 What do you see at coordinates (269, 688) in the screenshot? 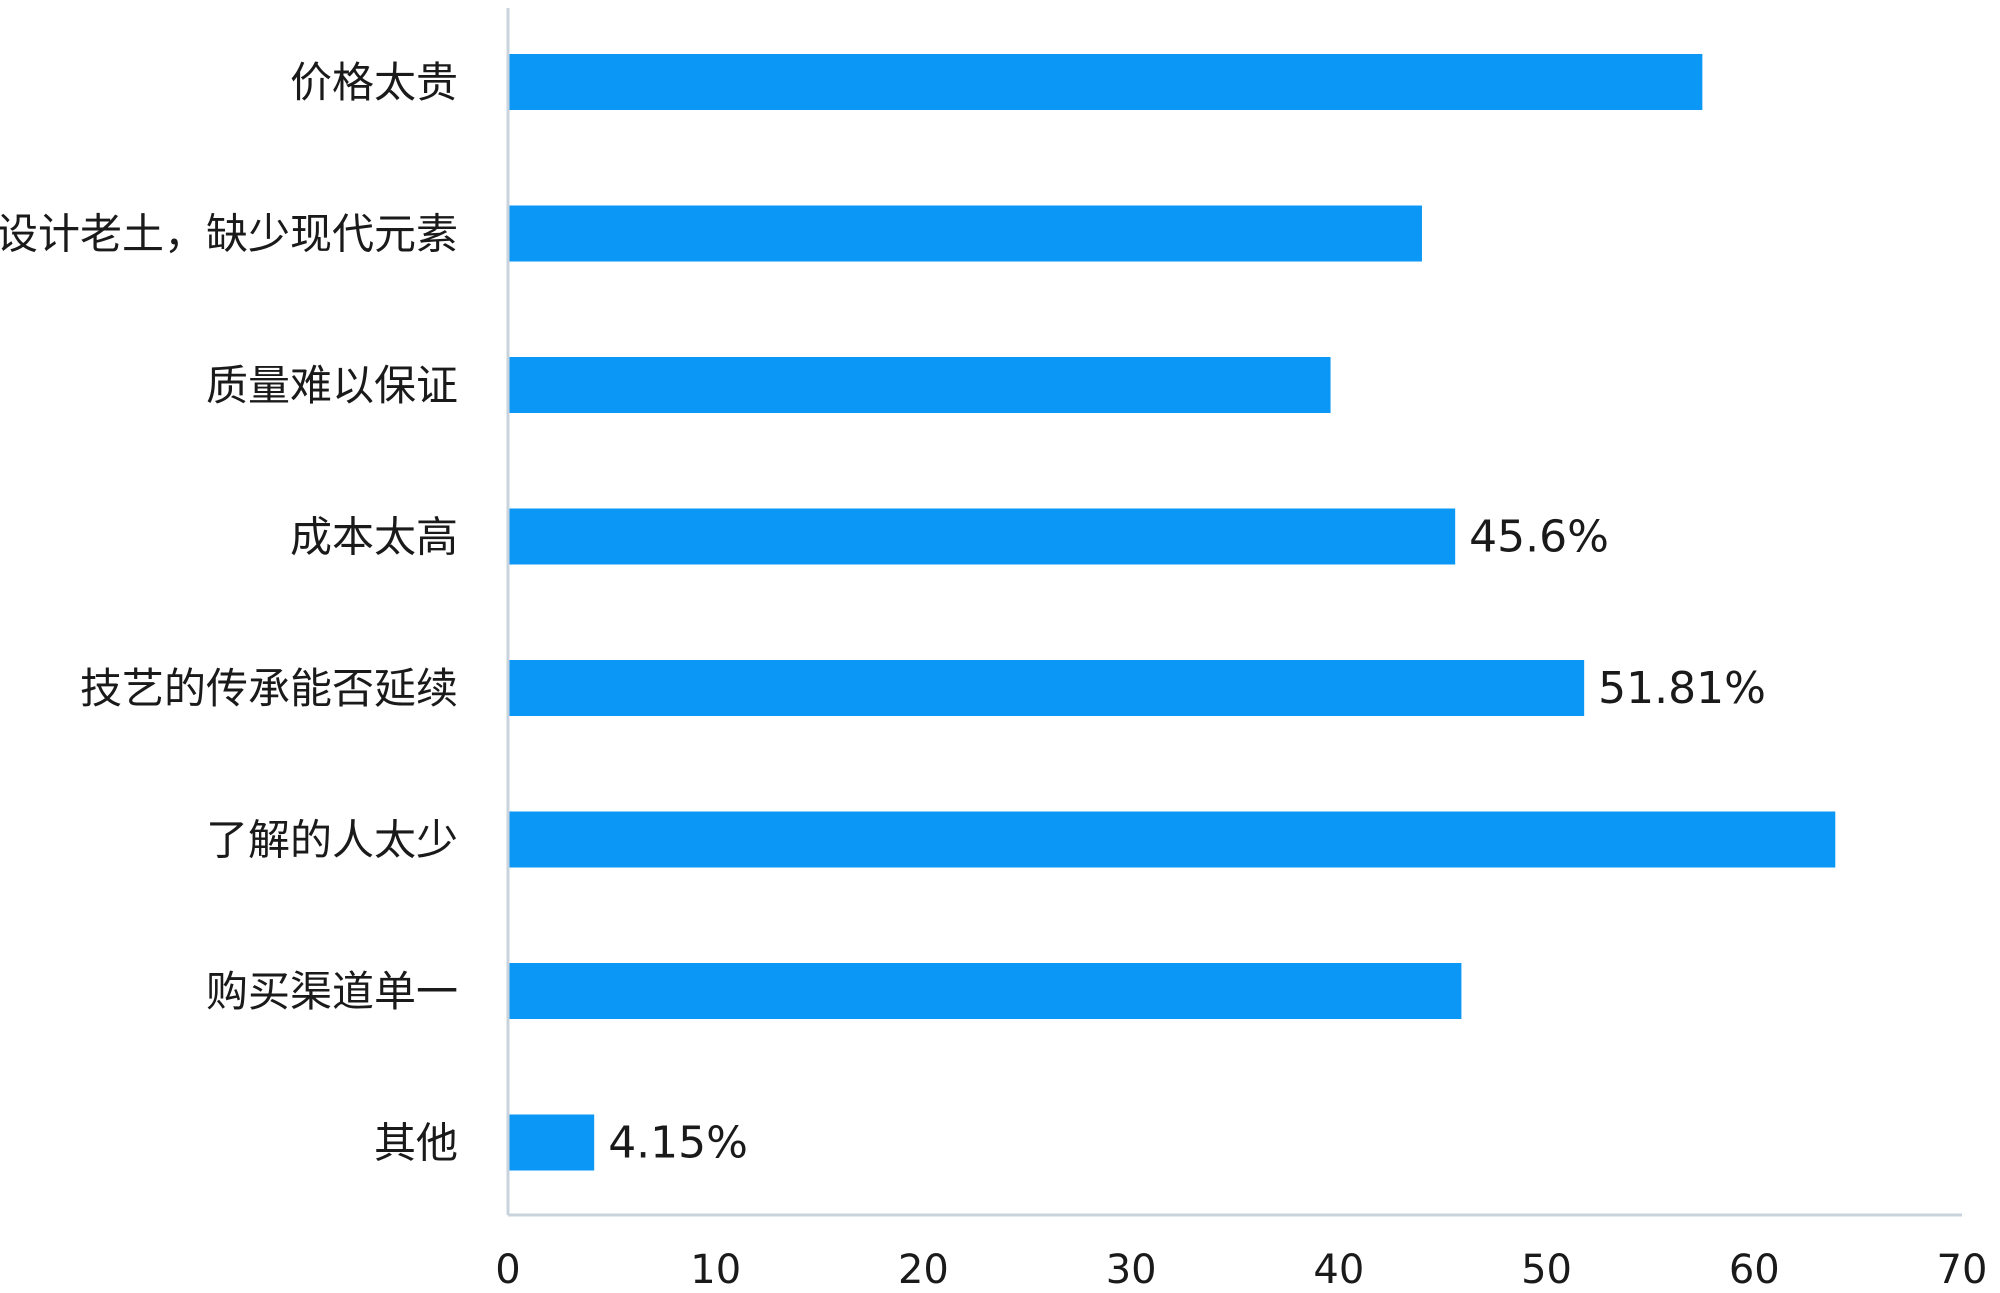
I see `category-label-4: 技艺的传承能否延续` at bounding box center [269, 688].